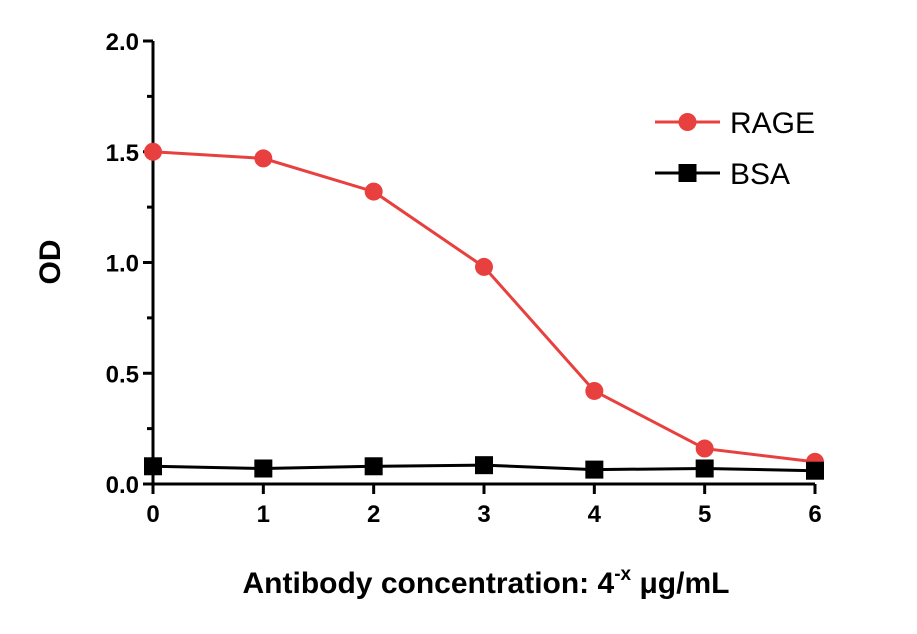 The image size is (917, 634). I want to click on x-axis-title-superscript: -x, so click(622, 574).